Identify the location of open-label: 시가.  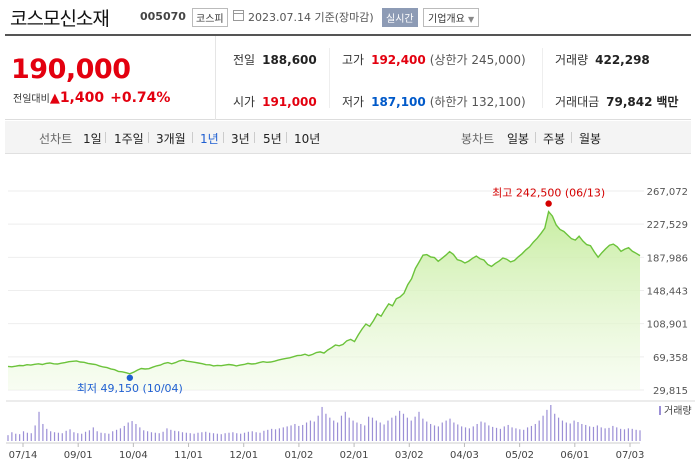
(244, 102).